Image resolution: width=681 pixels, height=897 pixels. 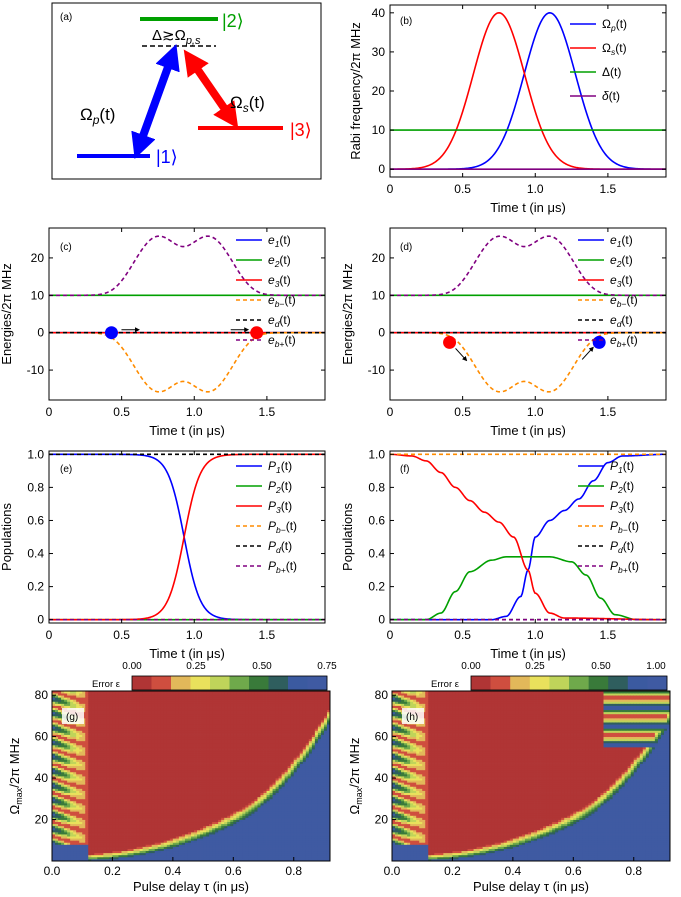 I want to click on x-tick-label: 1.0, so click(x=535, y=412).